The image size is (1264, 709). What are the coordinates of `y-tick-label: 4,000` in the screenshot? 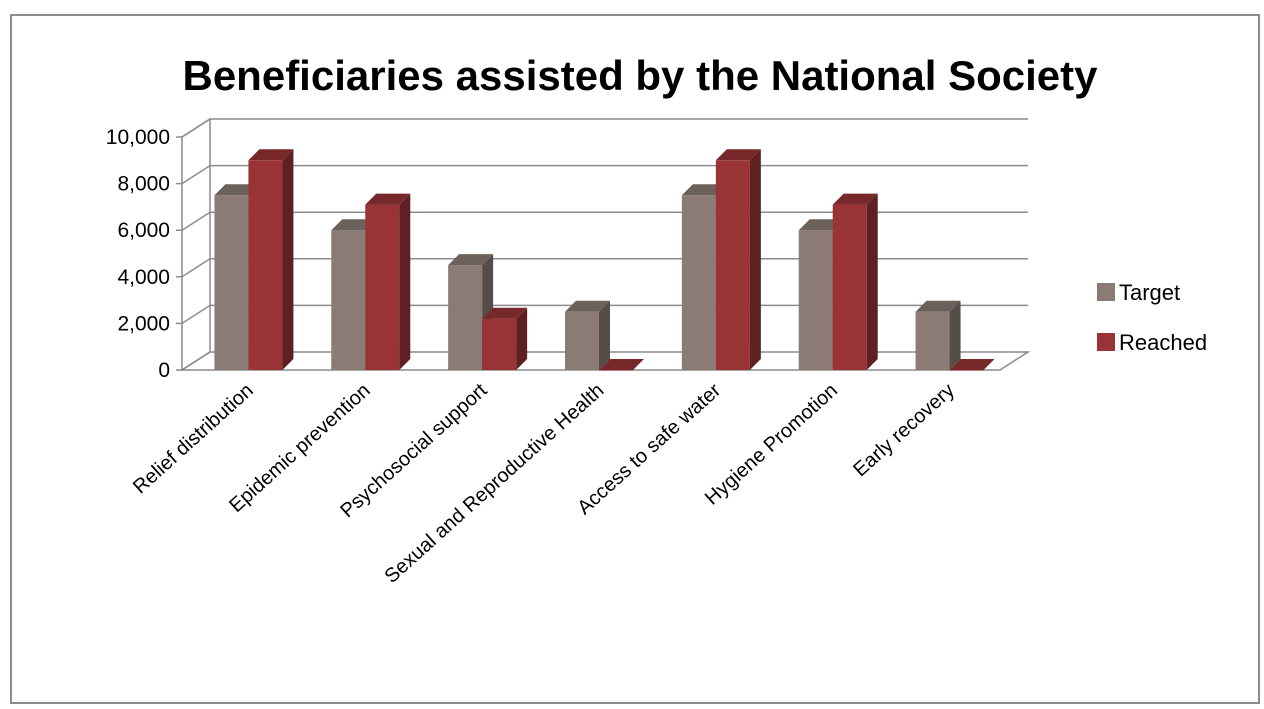 It's located at (143, 277).